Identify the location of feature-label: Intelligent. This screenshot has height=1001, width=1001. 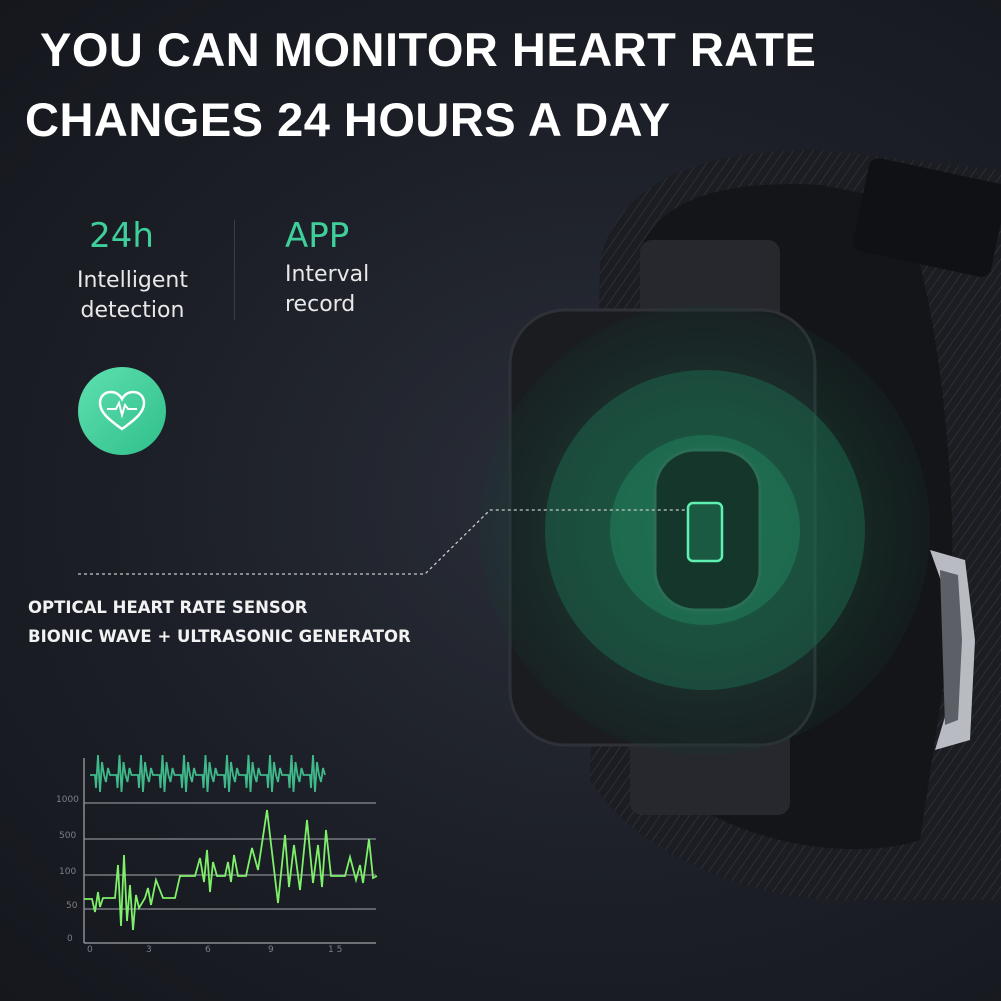
(132, 280).